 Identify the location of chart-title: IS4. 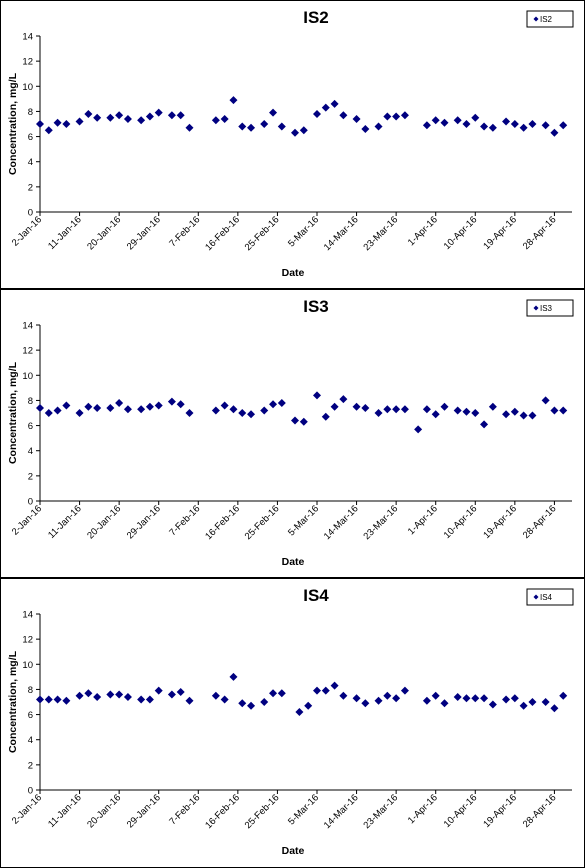
(316, 595).